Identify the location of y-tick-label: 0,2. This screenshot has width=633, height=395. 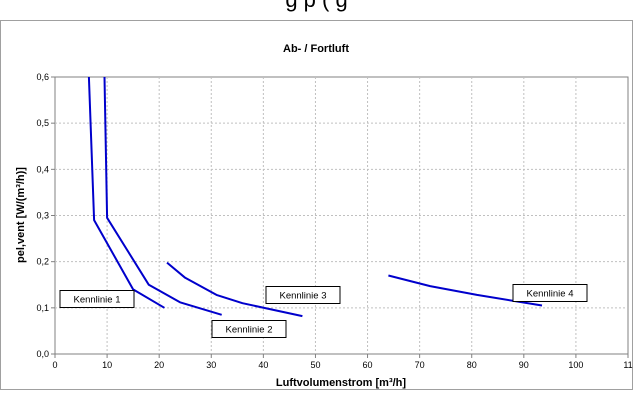
(42, 262).